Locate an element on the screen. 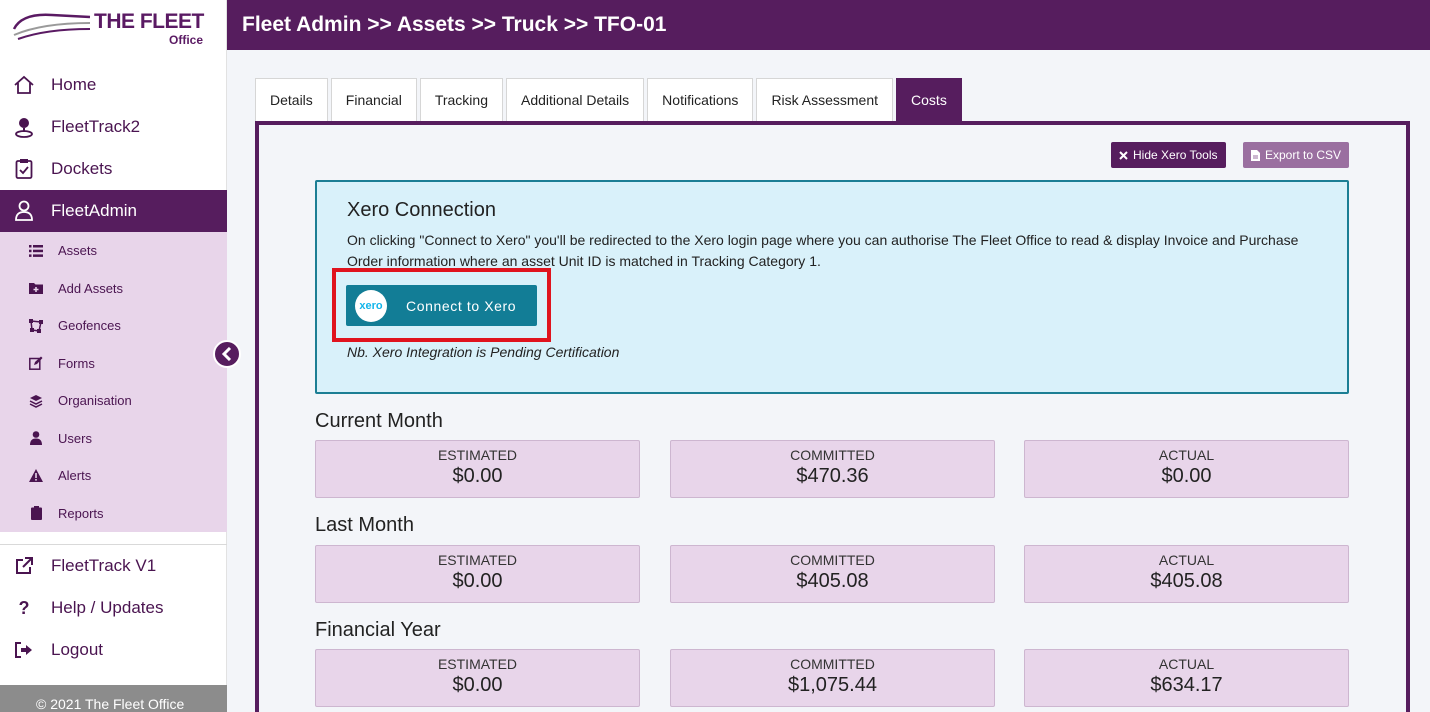 Image resolution: width=1430 pixels, height=712 pixels. nav-item-logout: Logout is located at coordinates (113, 650).